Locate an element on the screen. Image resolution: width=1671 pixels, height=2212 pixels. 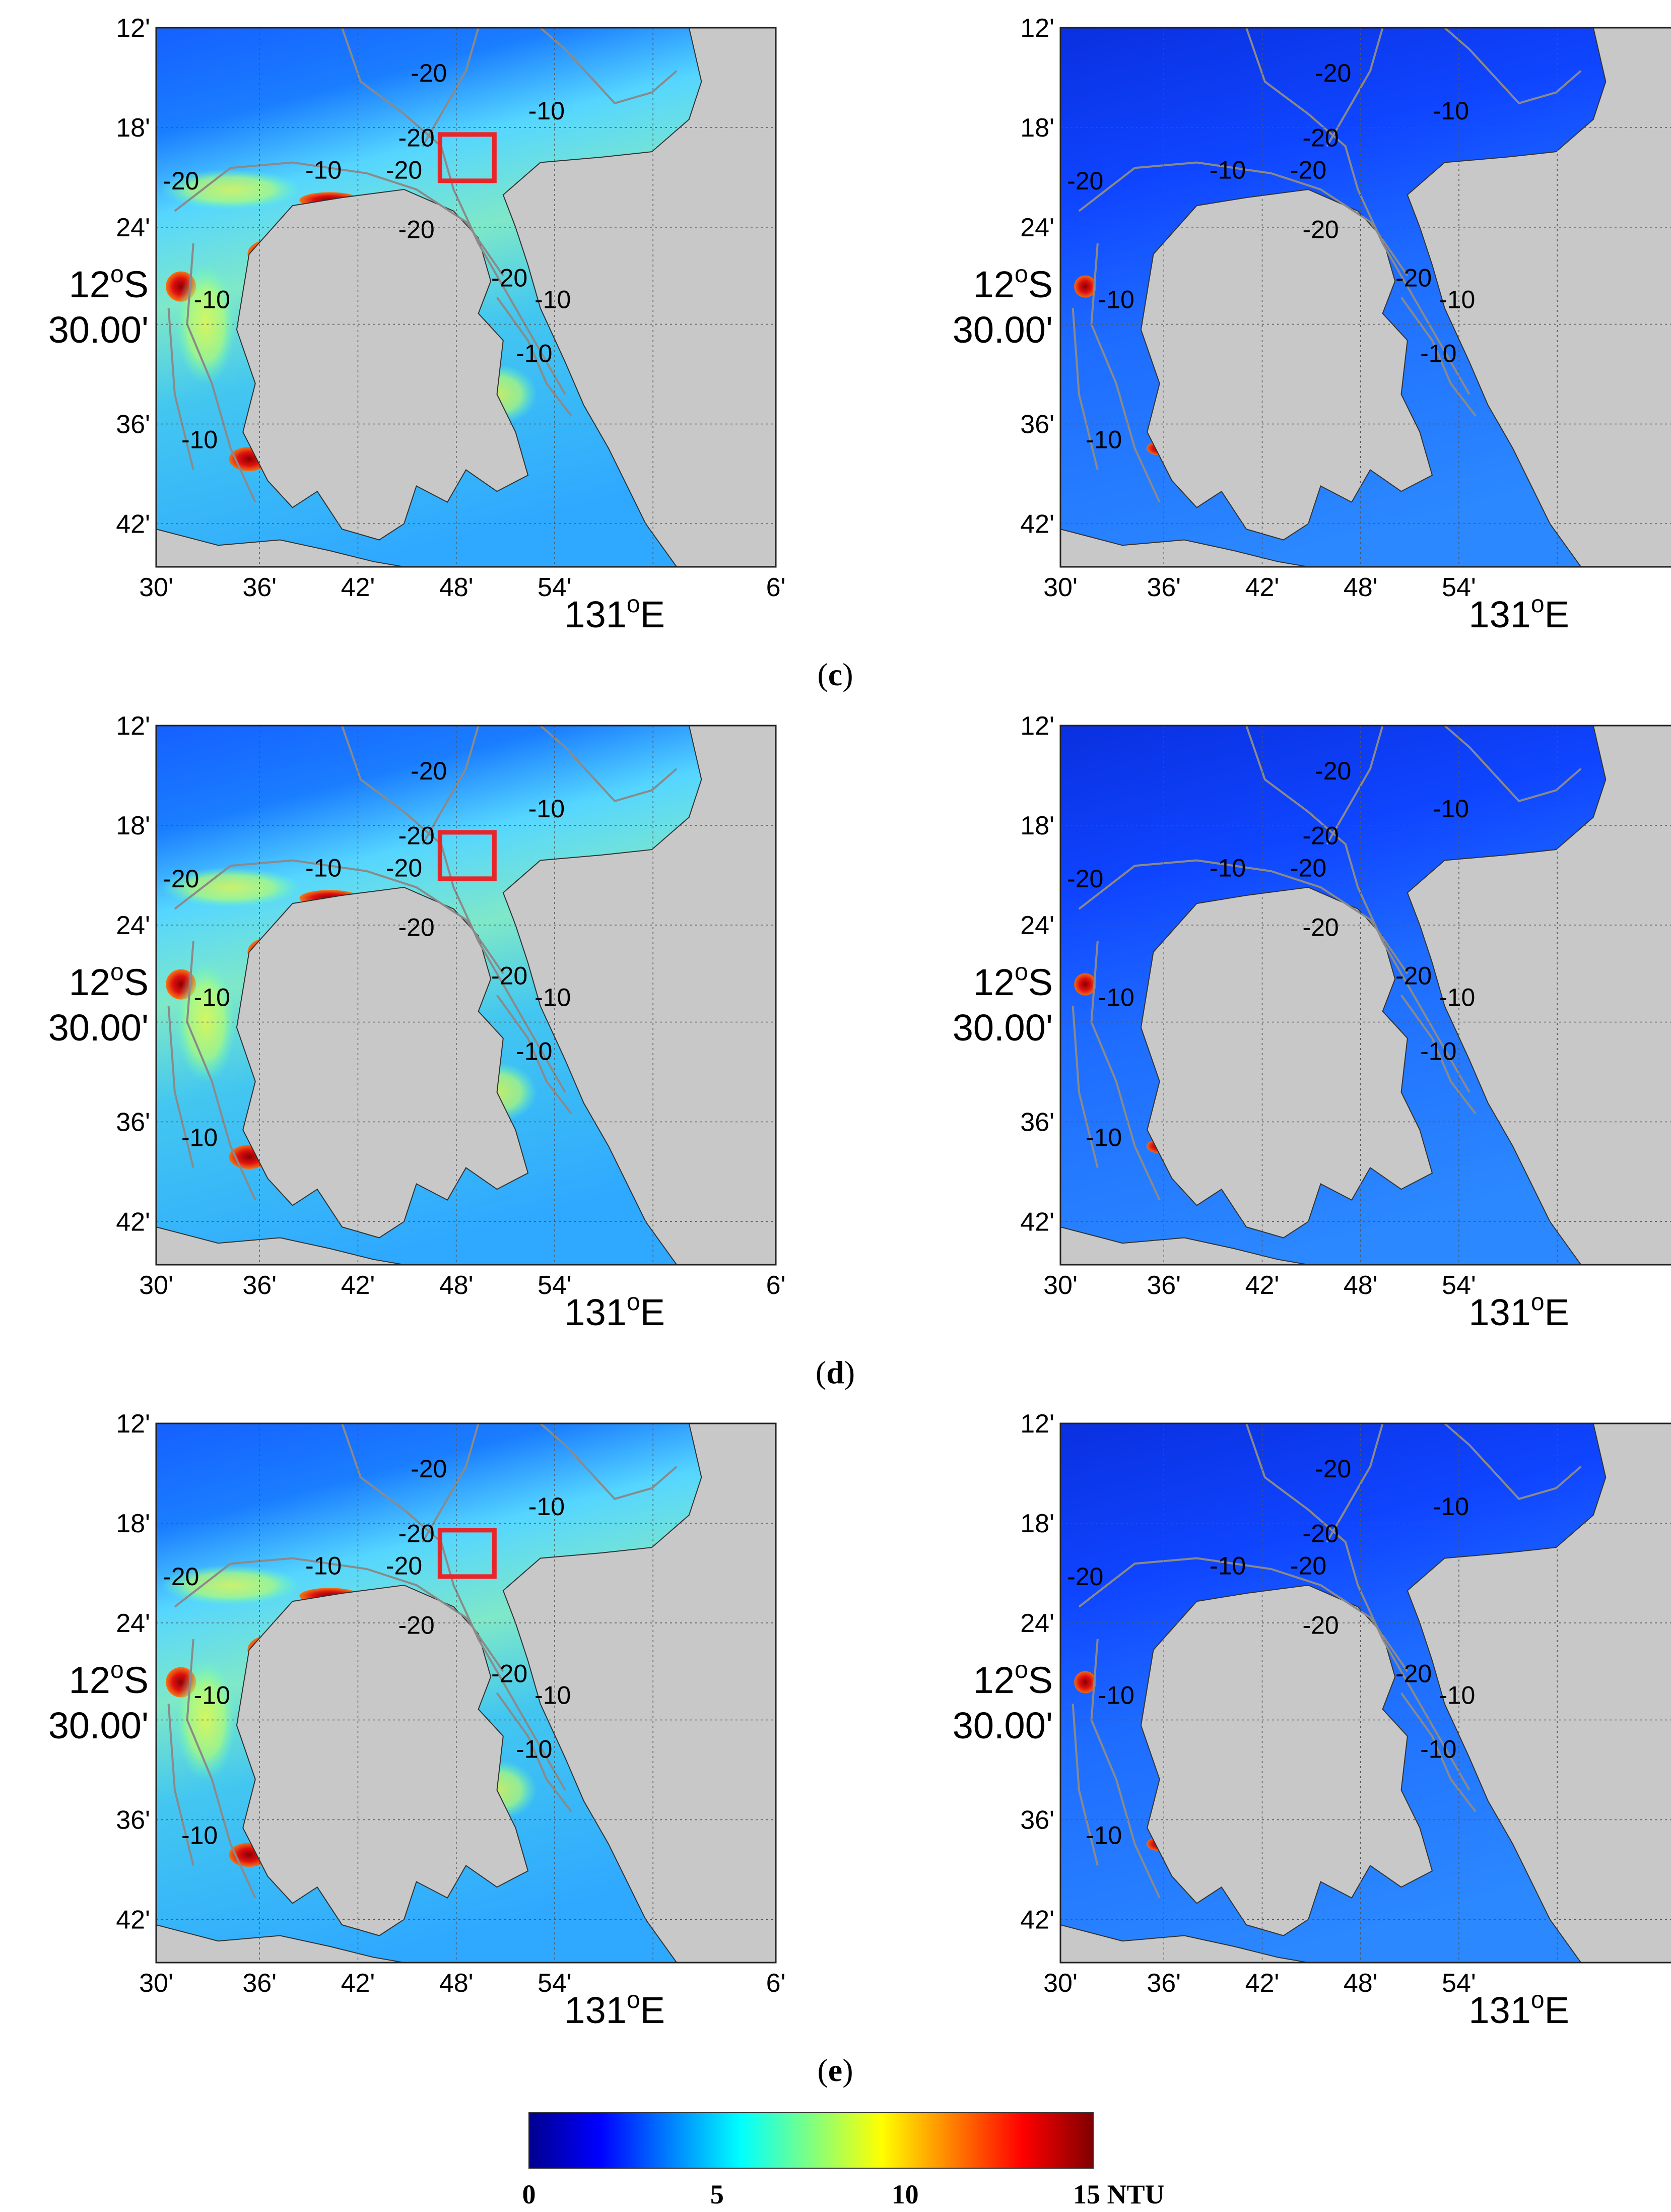
turbidity-hotspot is located at coordinates (1085, 984).